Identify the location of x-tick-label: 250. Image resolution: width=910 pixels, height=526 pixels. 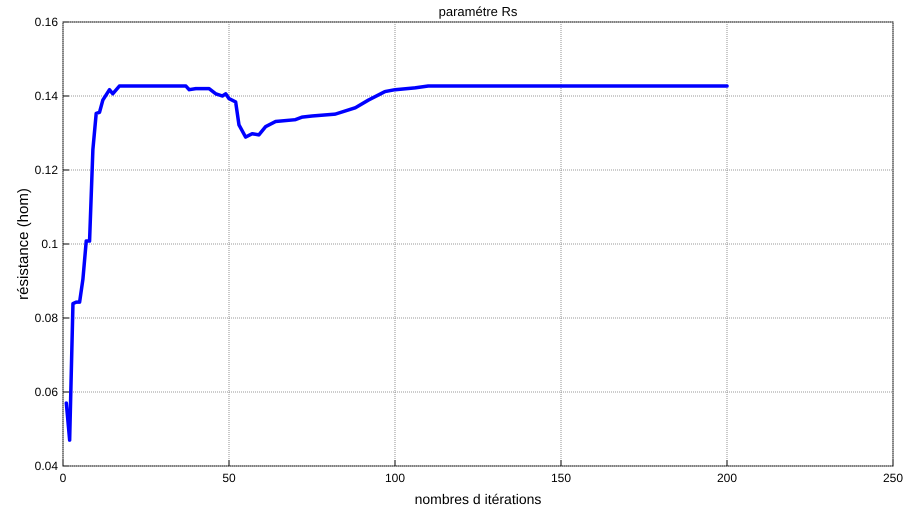
(893, 478).